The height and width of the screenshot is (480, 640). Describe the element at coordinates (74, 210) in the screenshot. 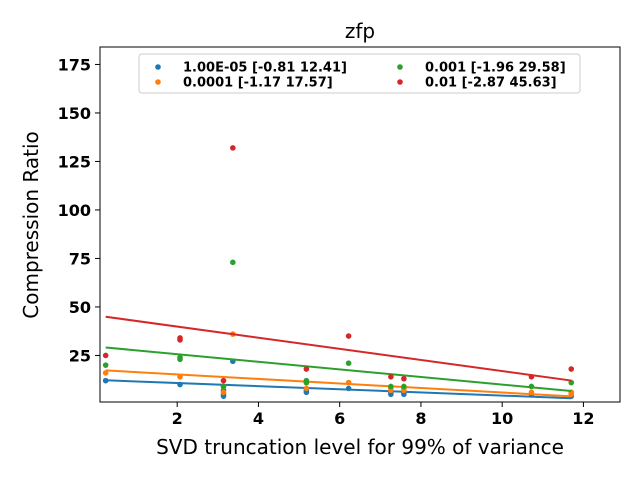

I see `y-tick-label: 100` at that location.